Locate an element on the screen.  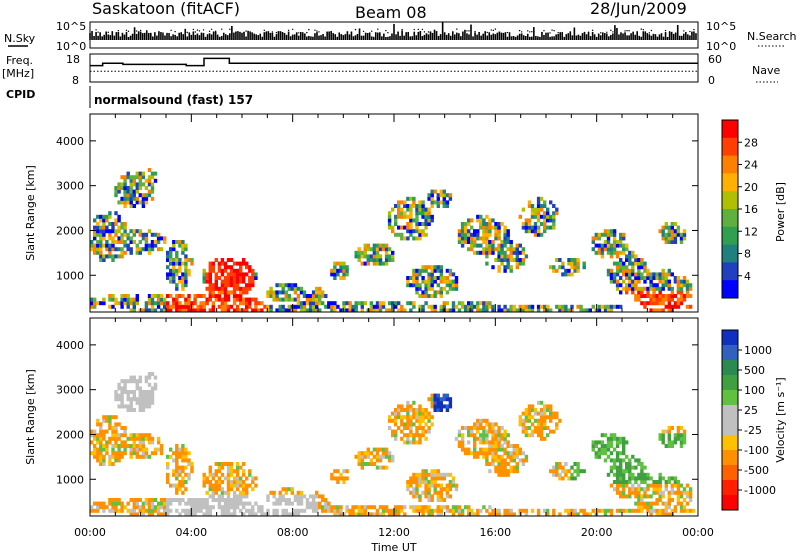
colorbar-tick-label: 500 is located at coordinates (754, 370).